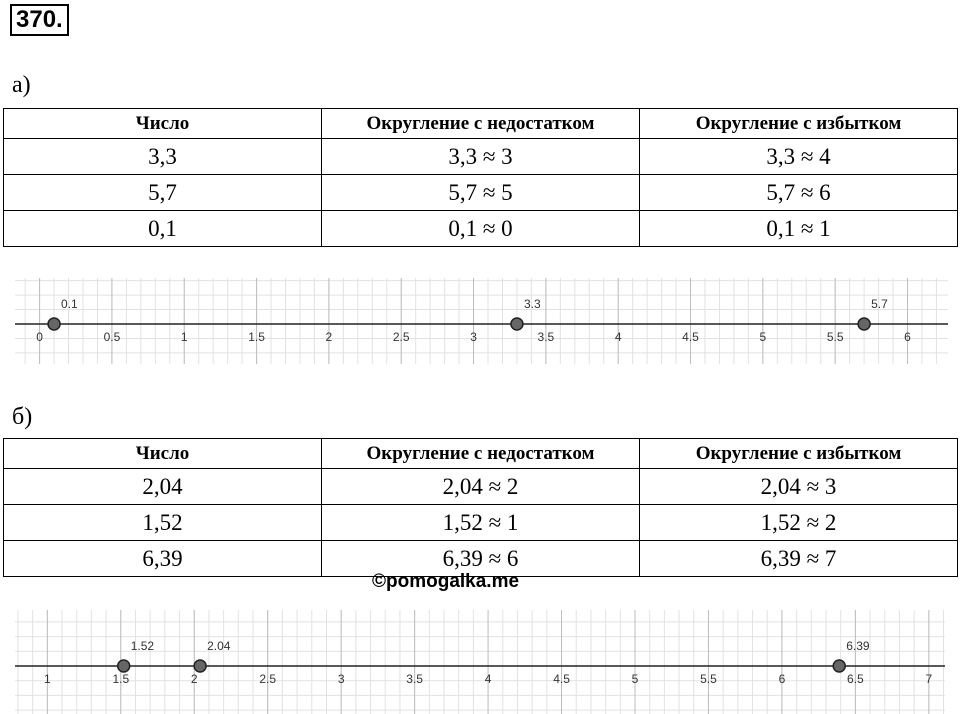 The image size is (960, 714). I want to click on cell: 1,52, so click(162, 522).